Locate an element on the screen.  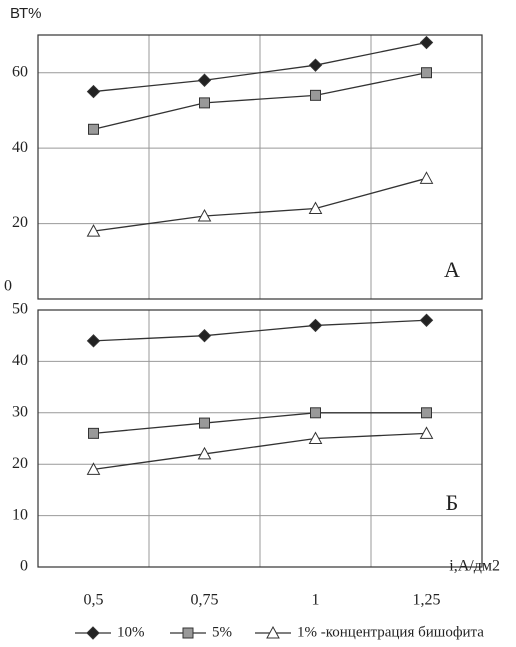
x-tick-label: 1 is located at coordinates (316, 600).